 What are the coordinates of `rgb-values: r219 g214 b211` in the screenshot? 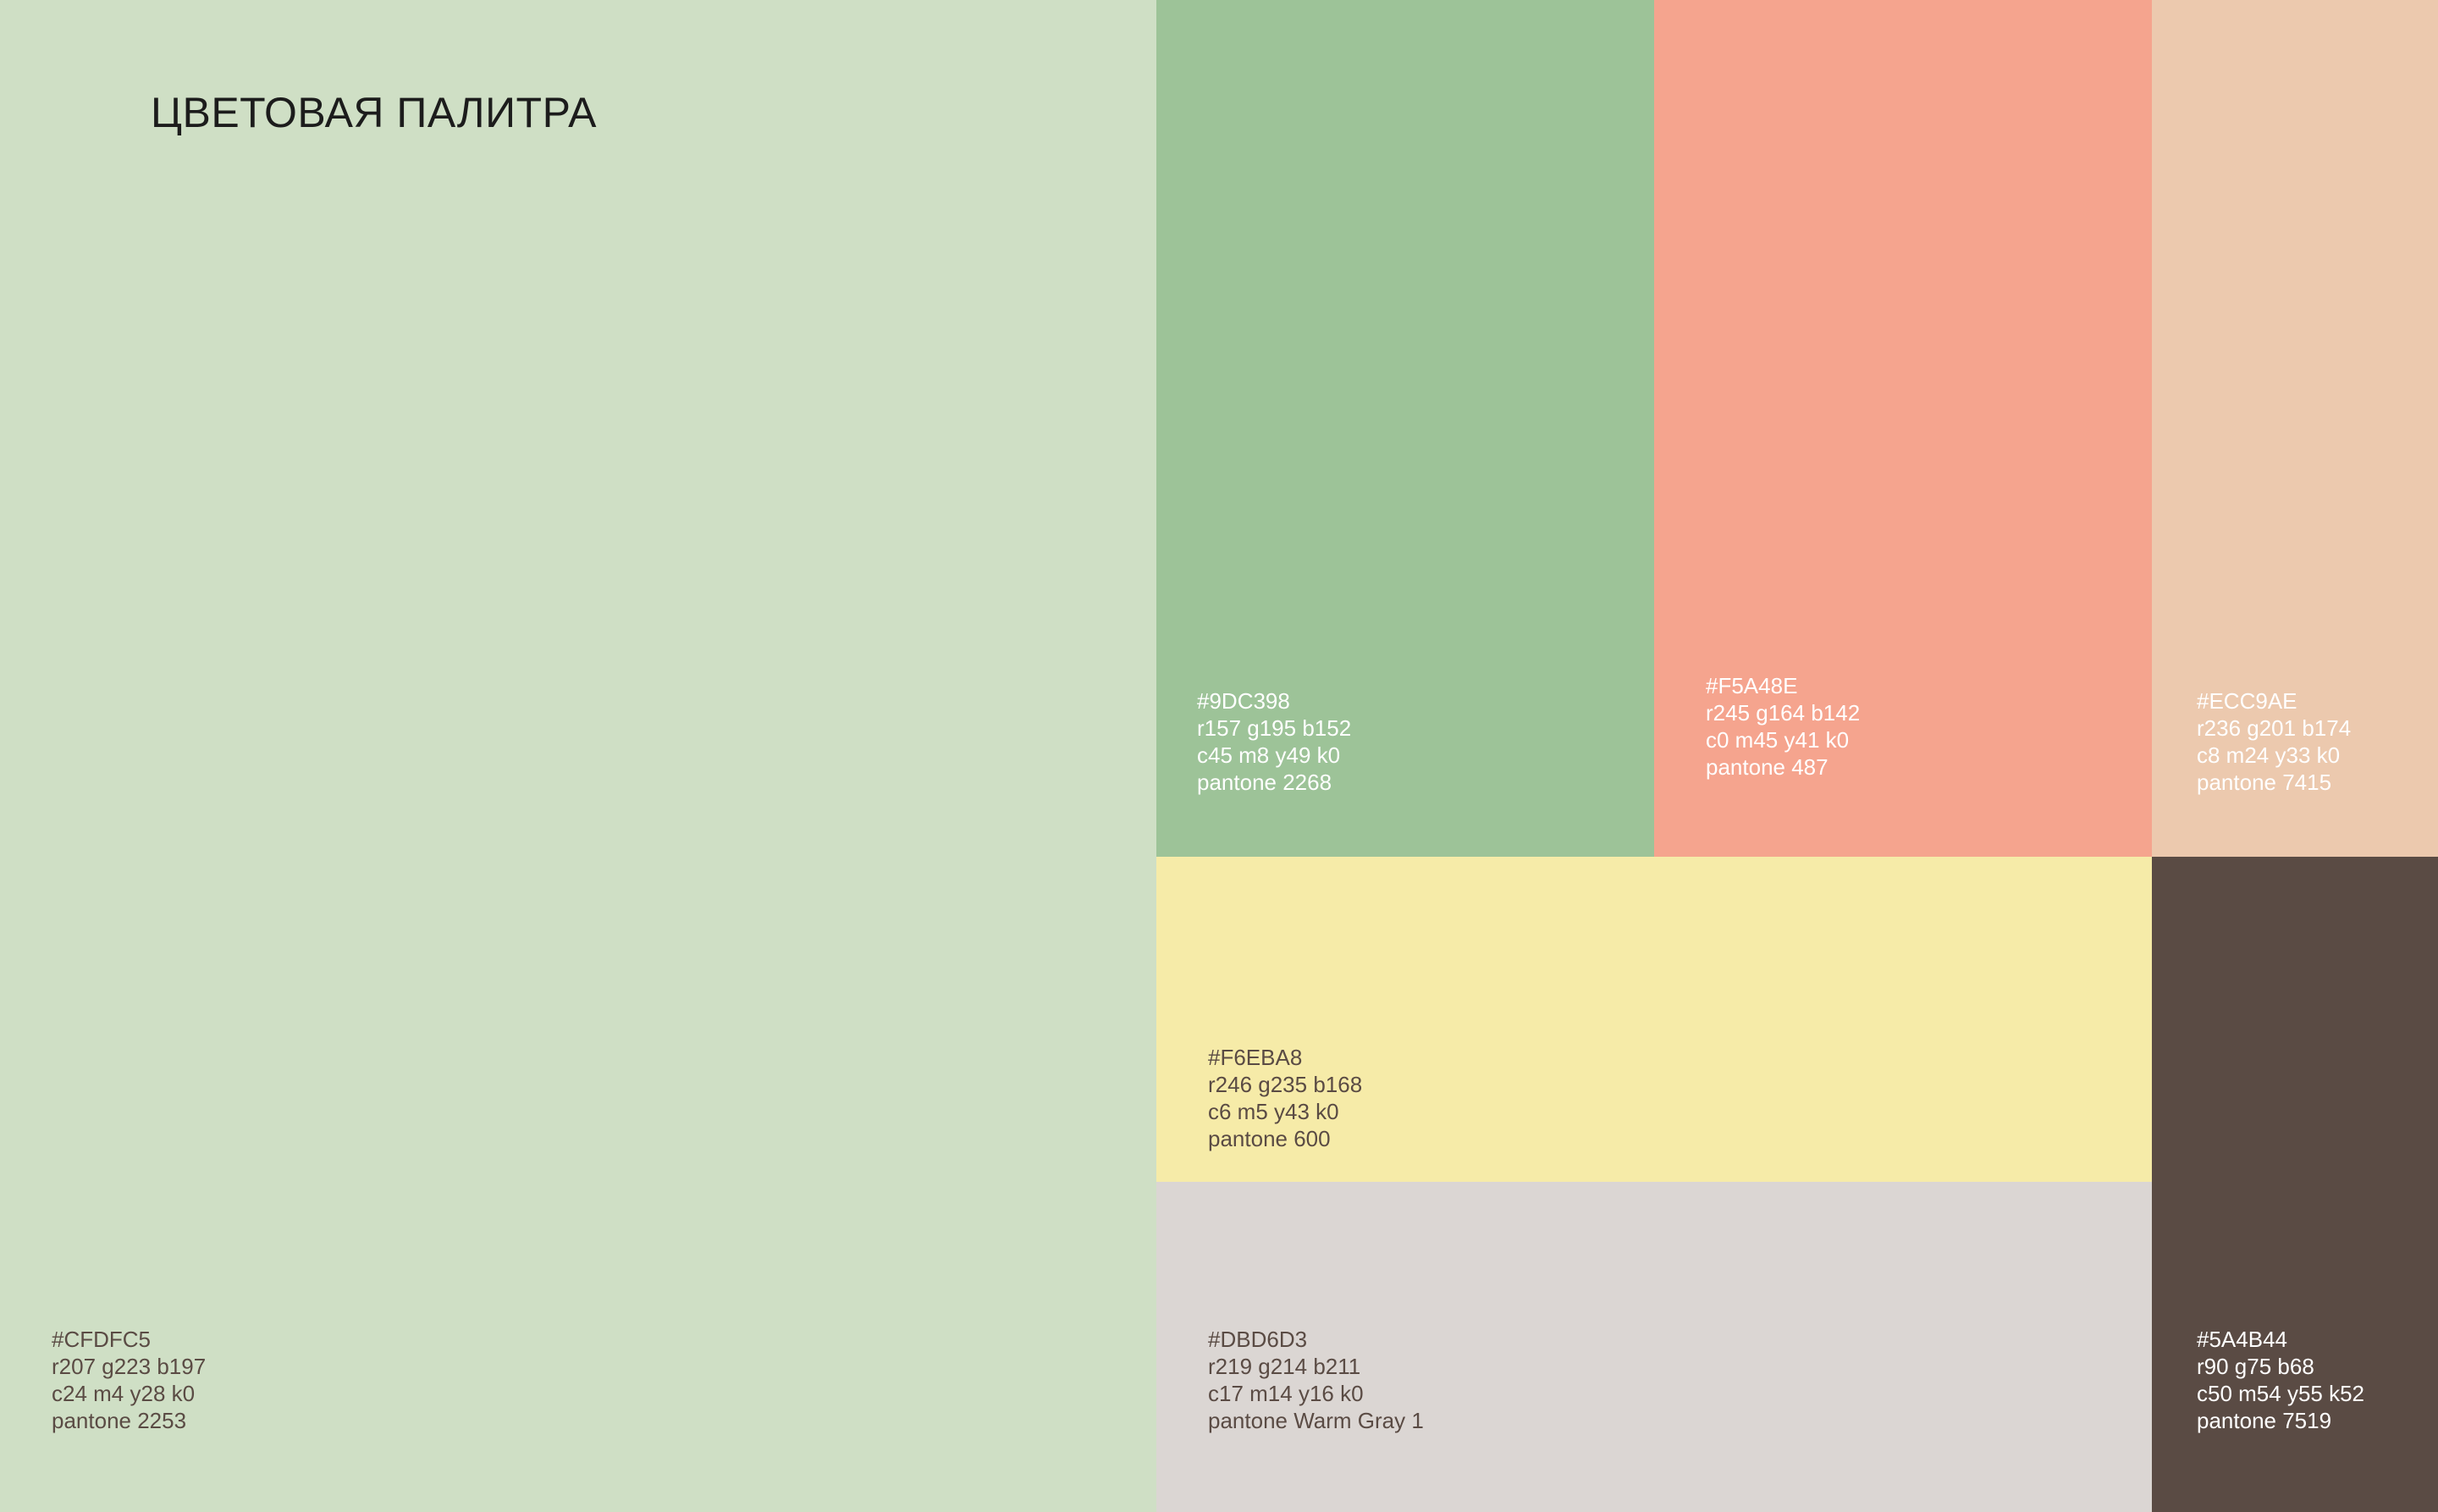 It's located at (1284, 1366).